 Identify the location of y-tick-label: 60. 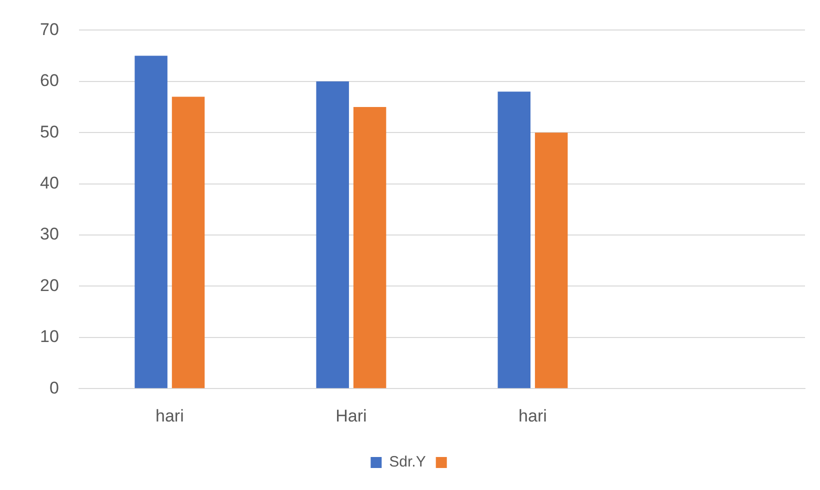
(49, 80).